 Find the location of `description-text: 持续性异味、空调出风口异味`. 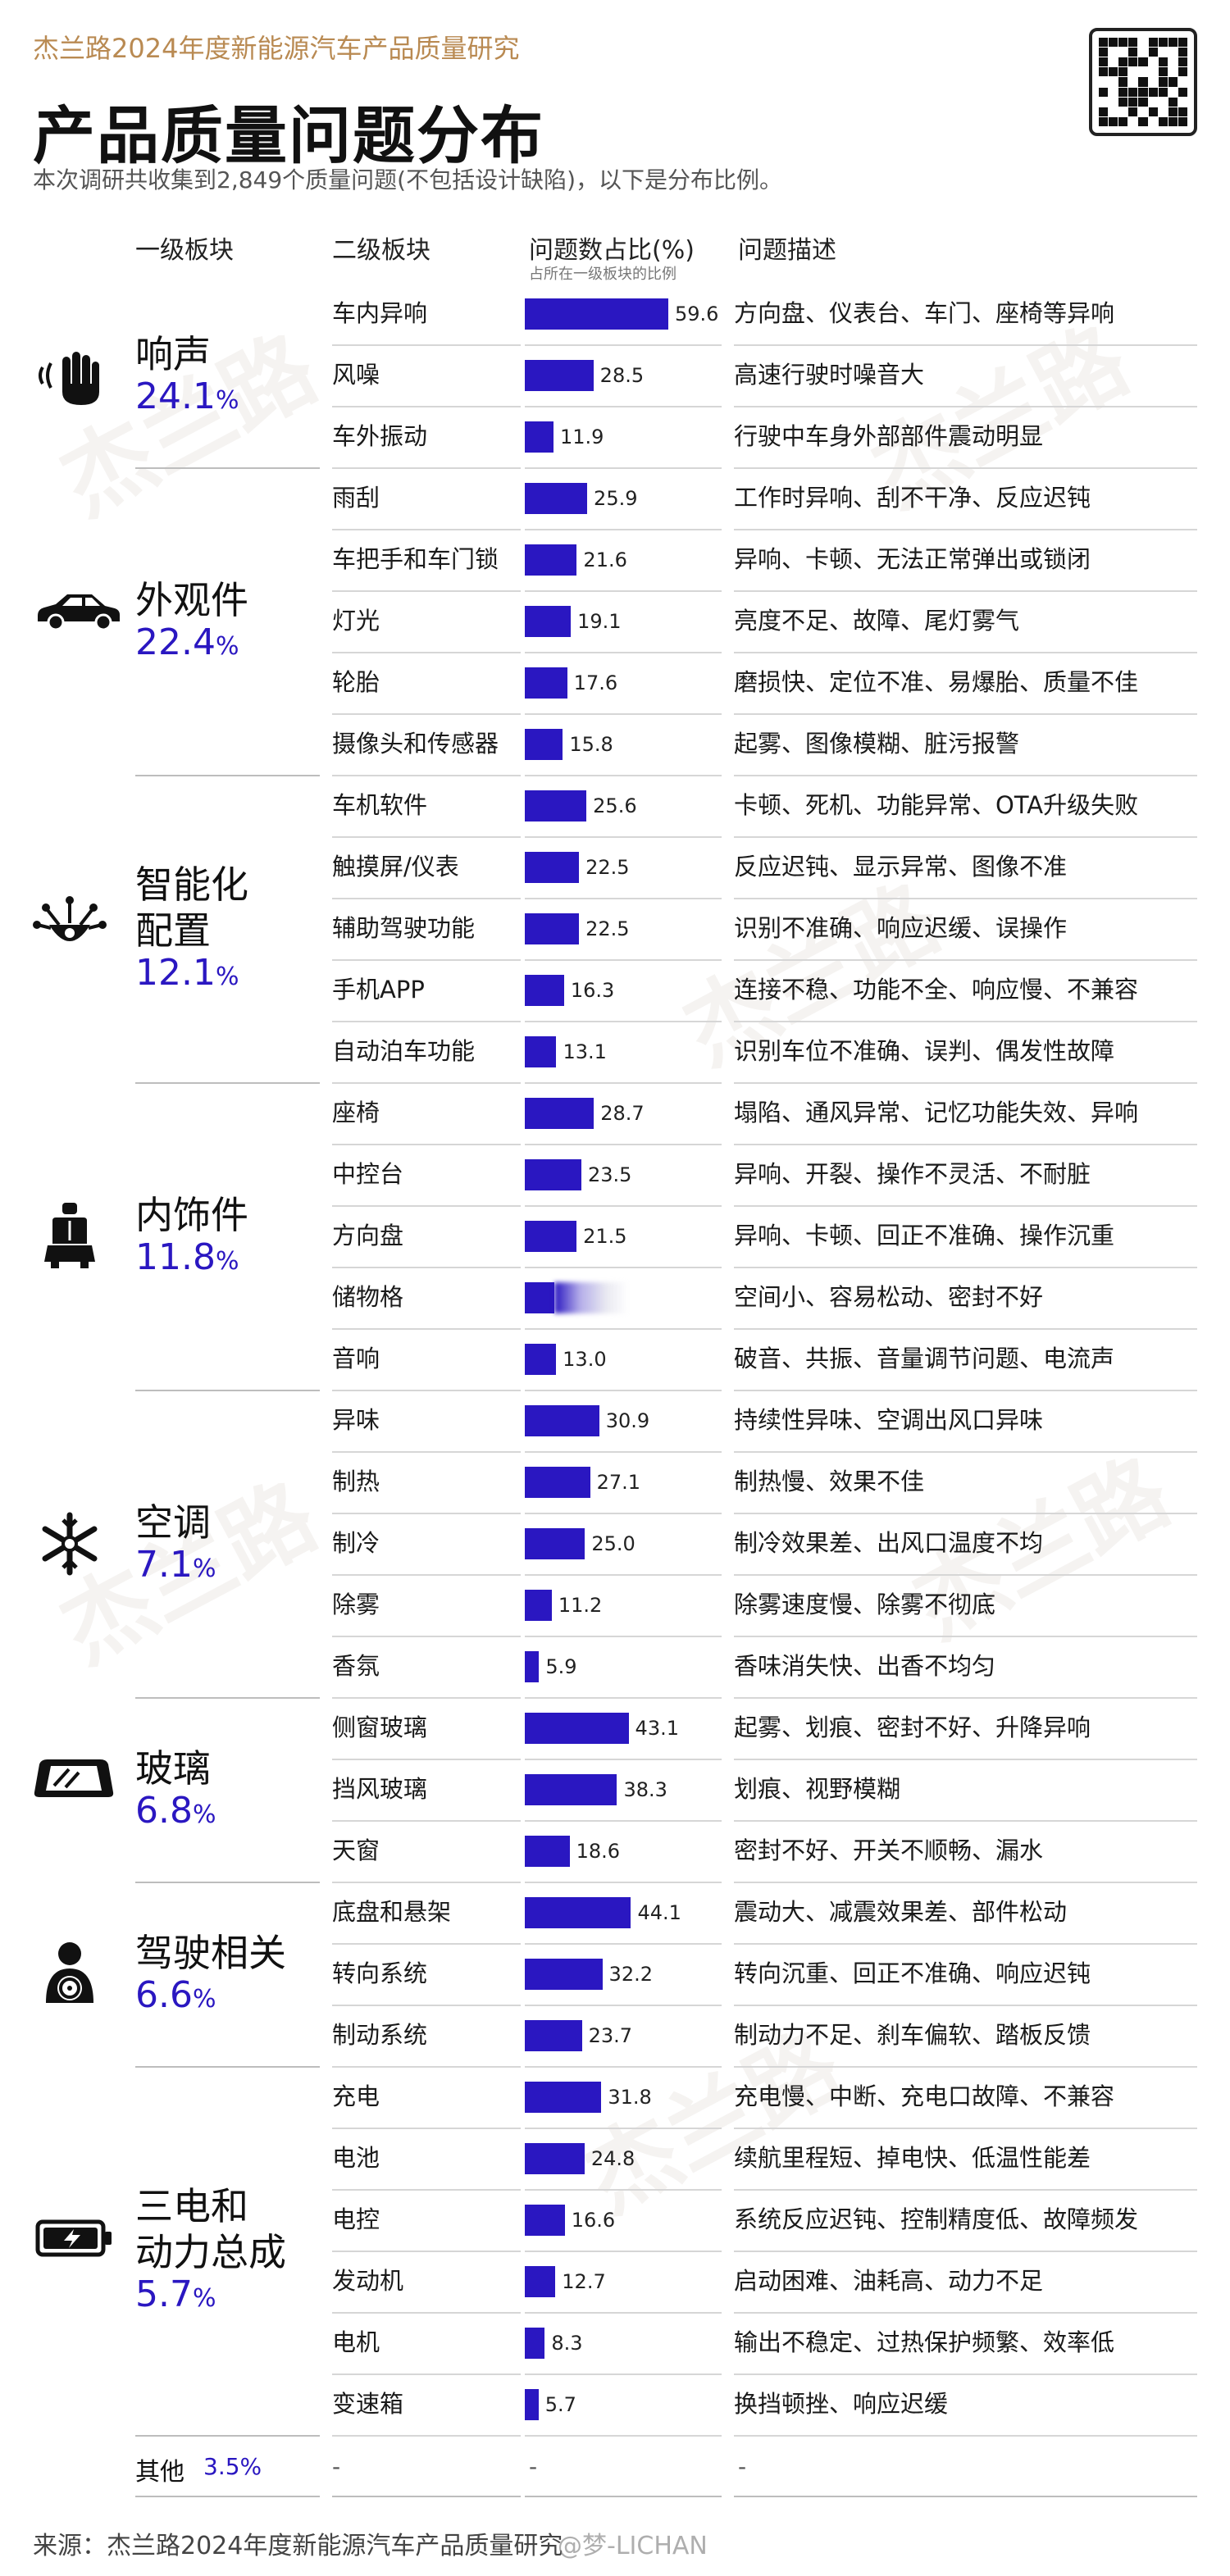

description-text: 持续性异味、空调出风口异味 is located at coordinates (965, 1422).